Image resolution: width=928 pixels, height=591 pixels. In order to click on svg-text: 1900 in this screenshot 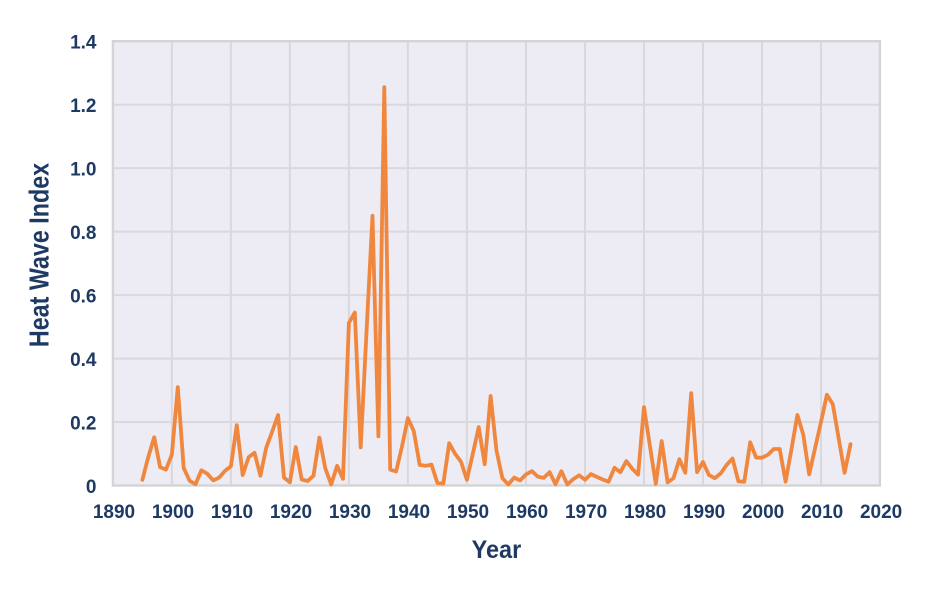, I will do `click(173, 512)`.